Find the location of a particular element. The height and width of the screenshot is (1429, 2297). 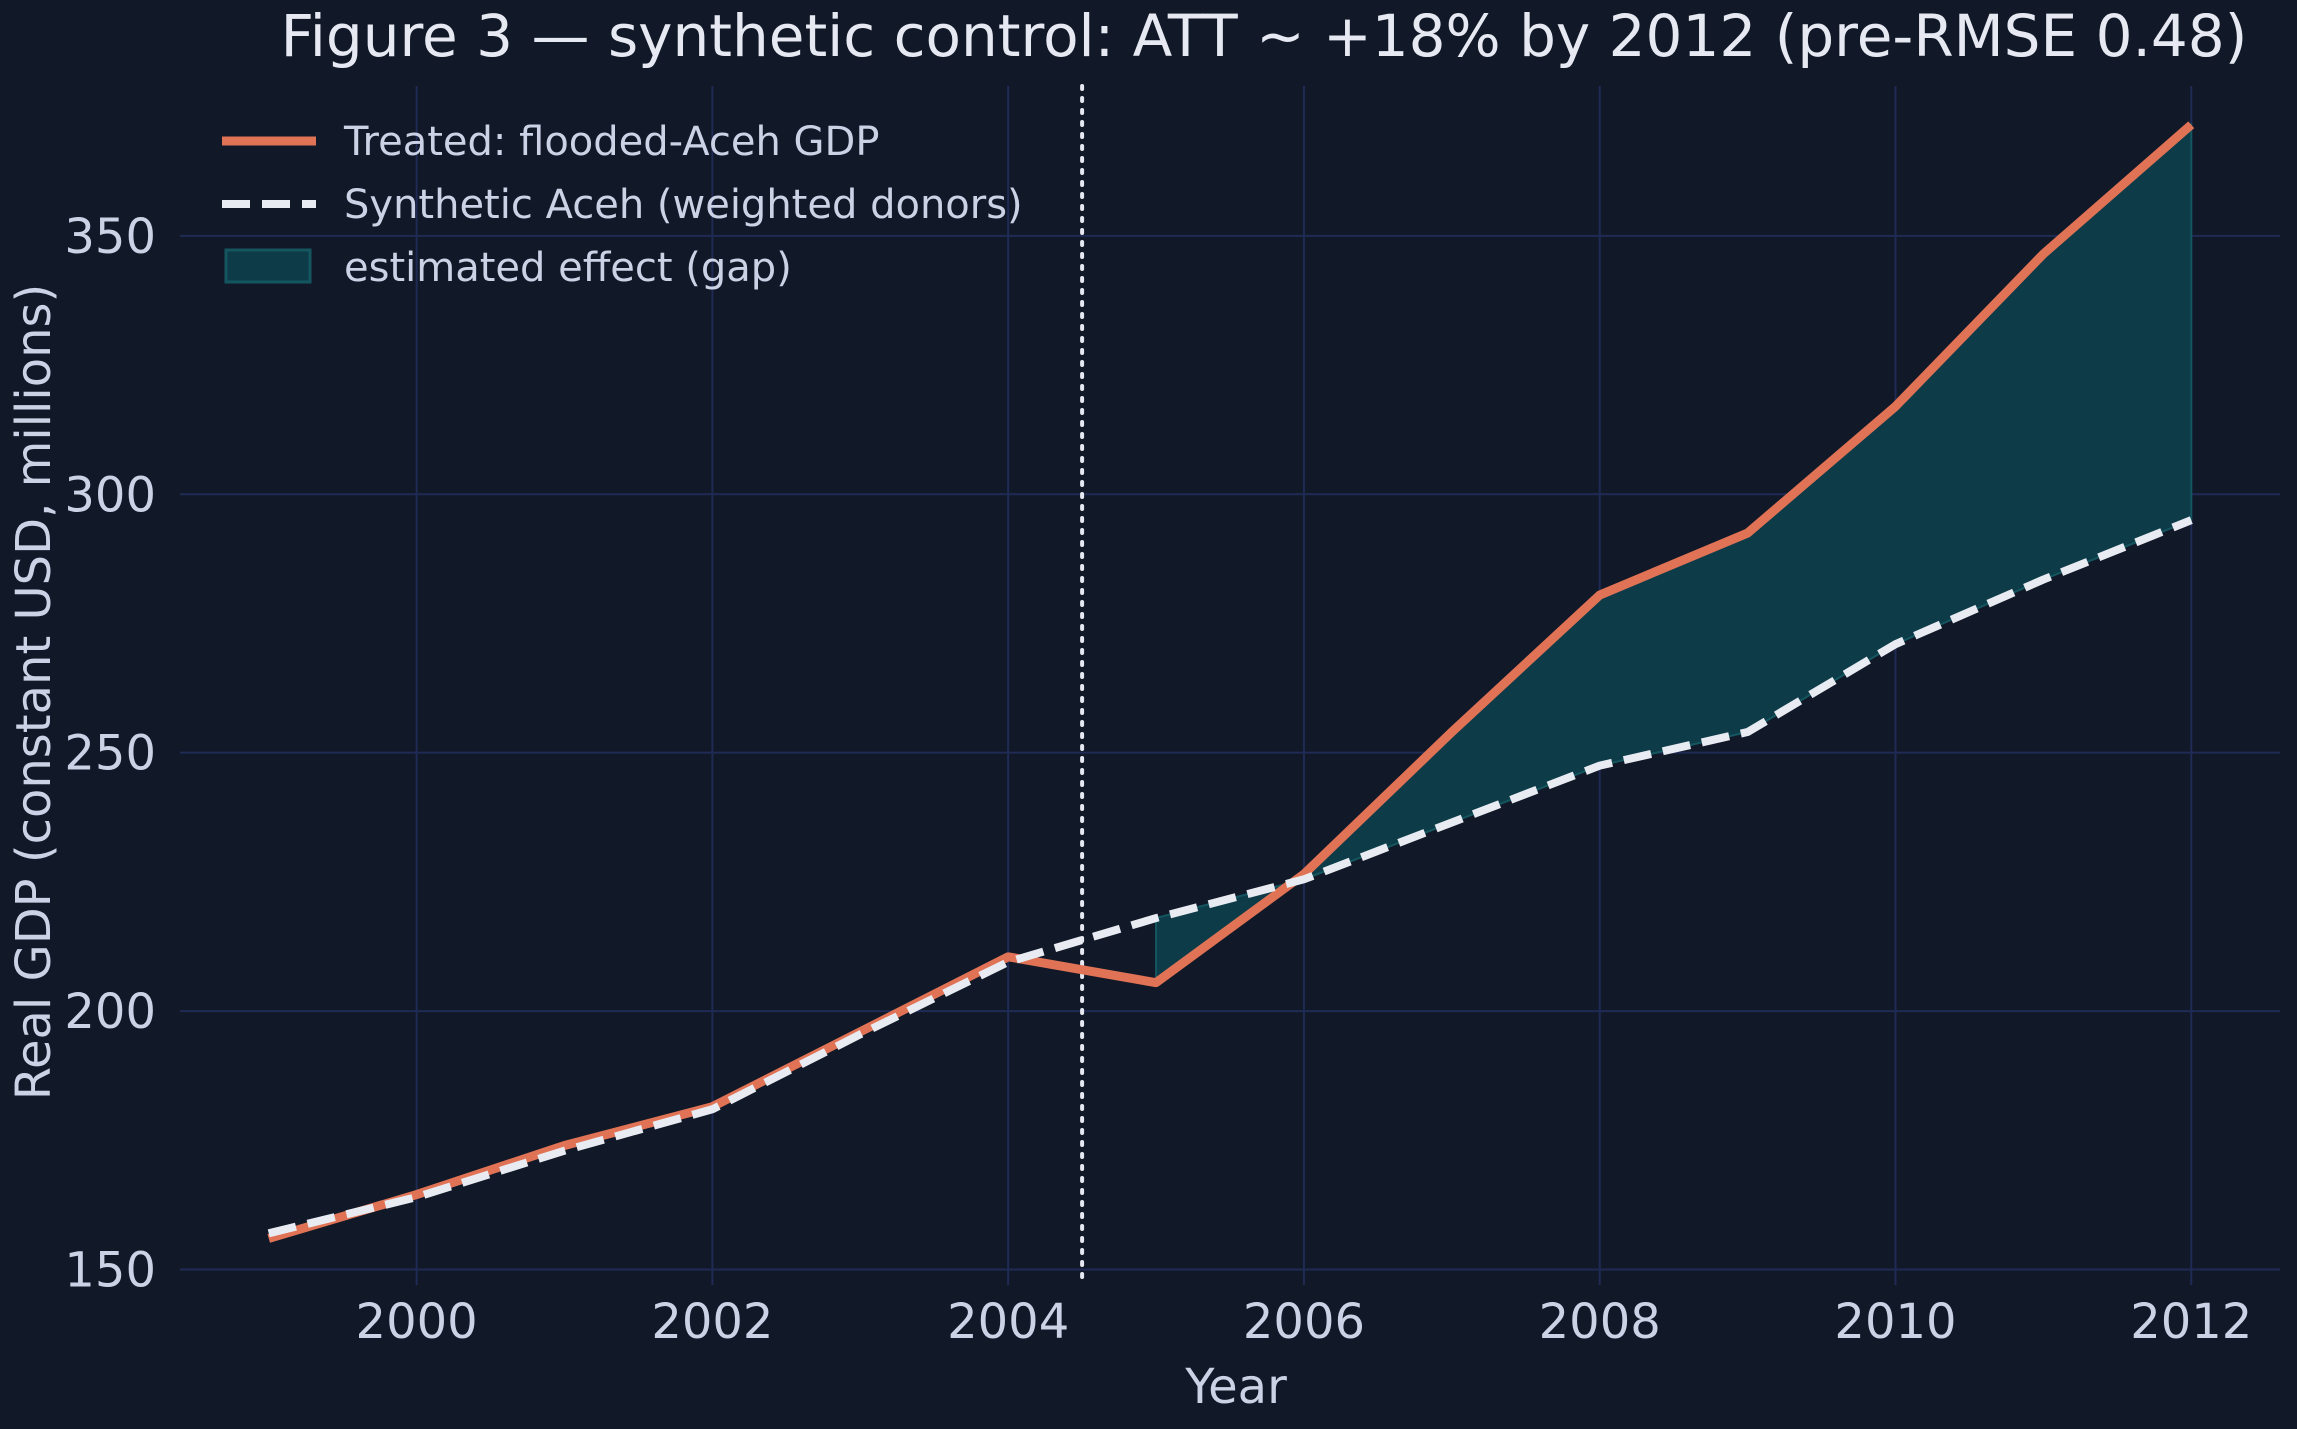

y-tick-label: 200 is located at coordinates (110, 1012).